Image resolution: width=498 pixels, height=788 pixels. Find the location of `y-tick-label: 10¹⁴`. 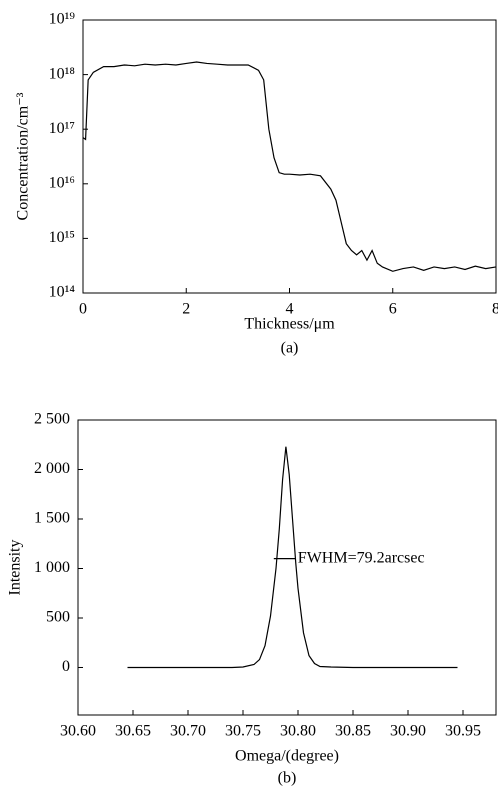

y-tick-label: 10¹⁴ is located at coordinates (62, 292).